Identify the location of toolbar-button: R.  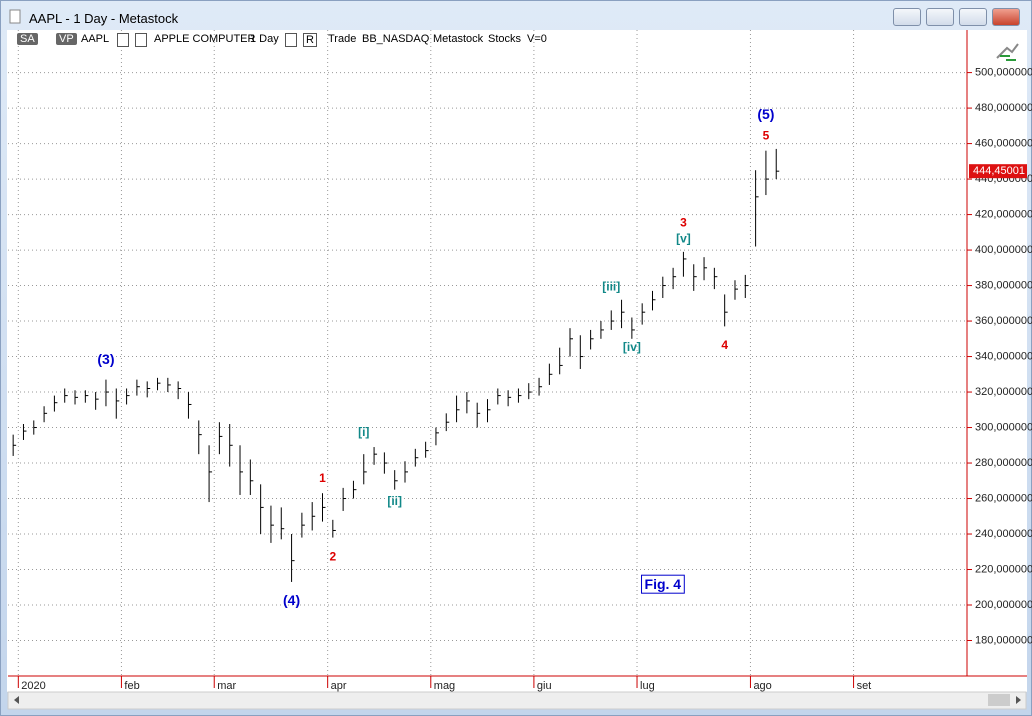
(310, 40).